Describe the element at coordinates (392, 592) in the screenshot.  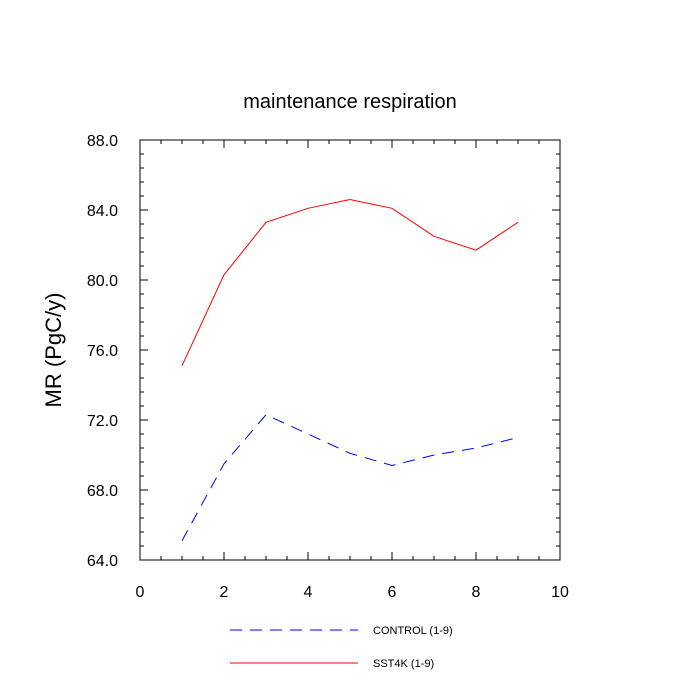
I see `x-tick-label: 6` at that location.